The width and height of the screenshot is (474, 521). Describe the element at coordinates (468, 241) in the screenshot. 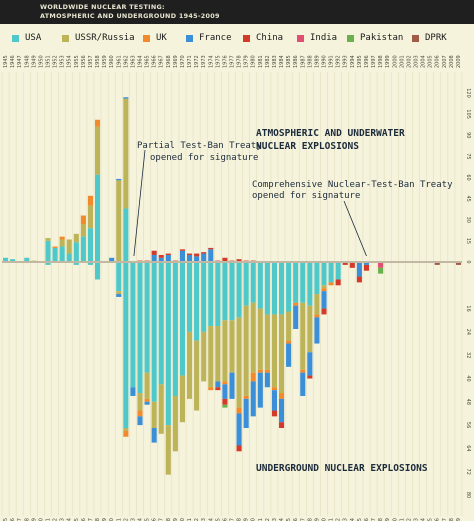

I see `y-tick-label: 15` at that location.